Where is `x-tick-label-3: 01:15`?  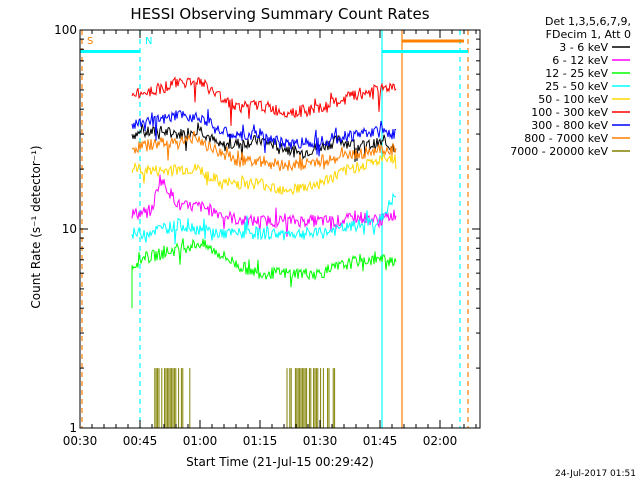
x-tick-label-3: 01:15 is located at coordinates (260, 441).